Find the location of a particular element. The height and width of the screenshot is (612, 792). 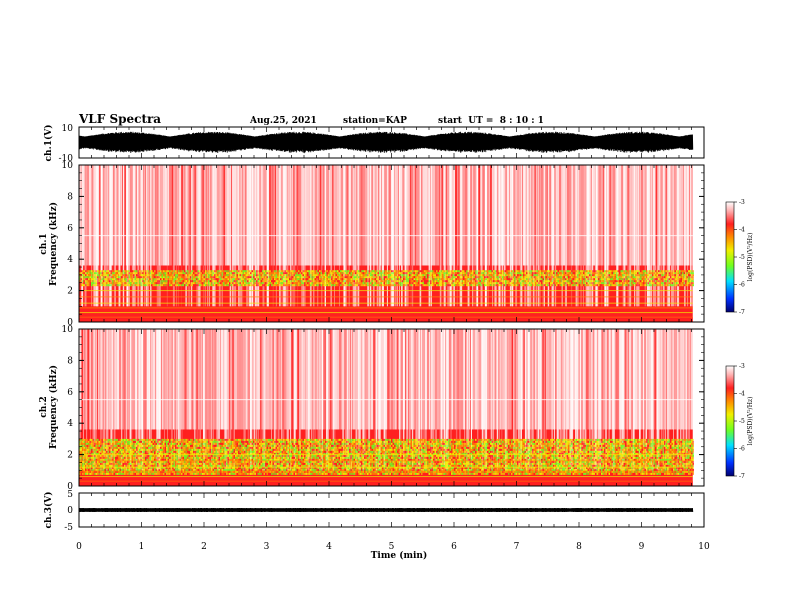

time-tick-labels: 0 1 2 3 4 5 6 7 8 9 10 is located at coordinates (393, 547).